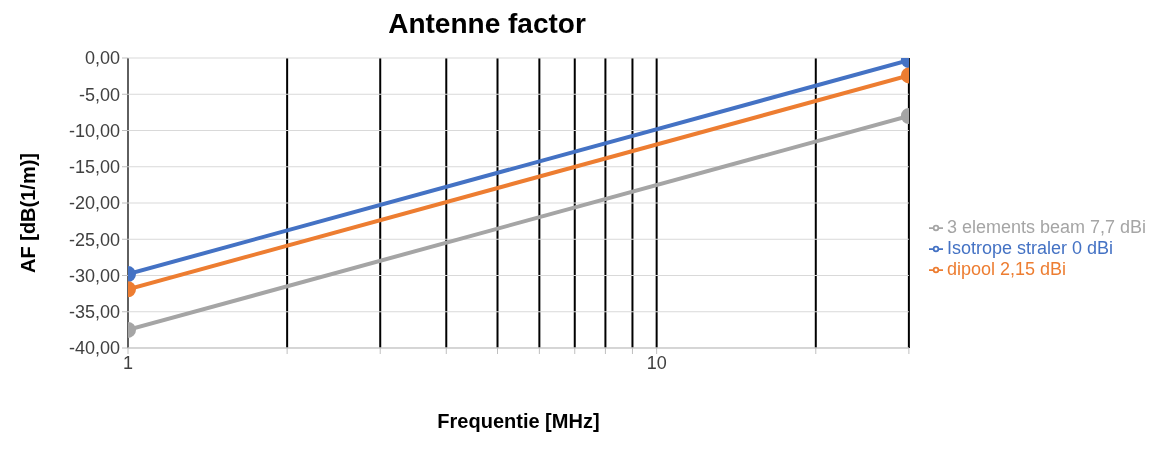  Describe the element at coordinates (487, 24) in the screenshot. I see `chart-title: Antenne factor` at that location.